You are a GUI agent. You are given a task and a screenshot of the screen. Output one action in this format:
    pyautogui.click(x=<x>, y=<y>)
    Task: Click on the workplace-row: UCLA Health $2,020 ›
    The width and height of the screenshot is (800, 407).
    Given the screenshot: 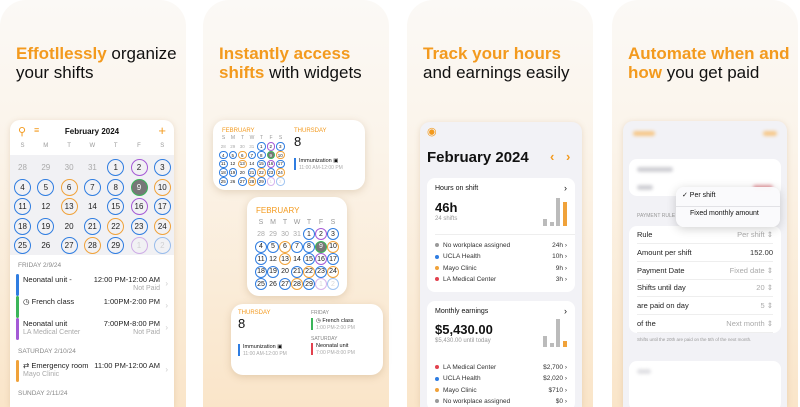 What is the action you would take?
    pyautogui.click(x=501, y=378)
    